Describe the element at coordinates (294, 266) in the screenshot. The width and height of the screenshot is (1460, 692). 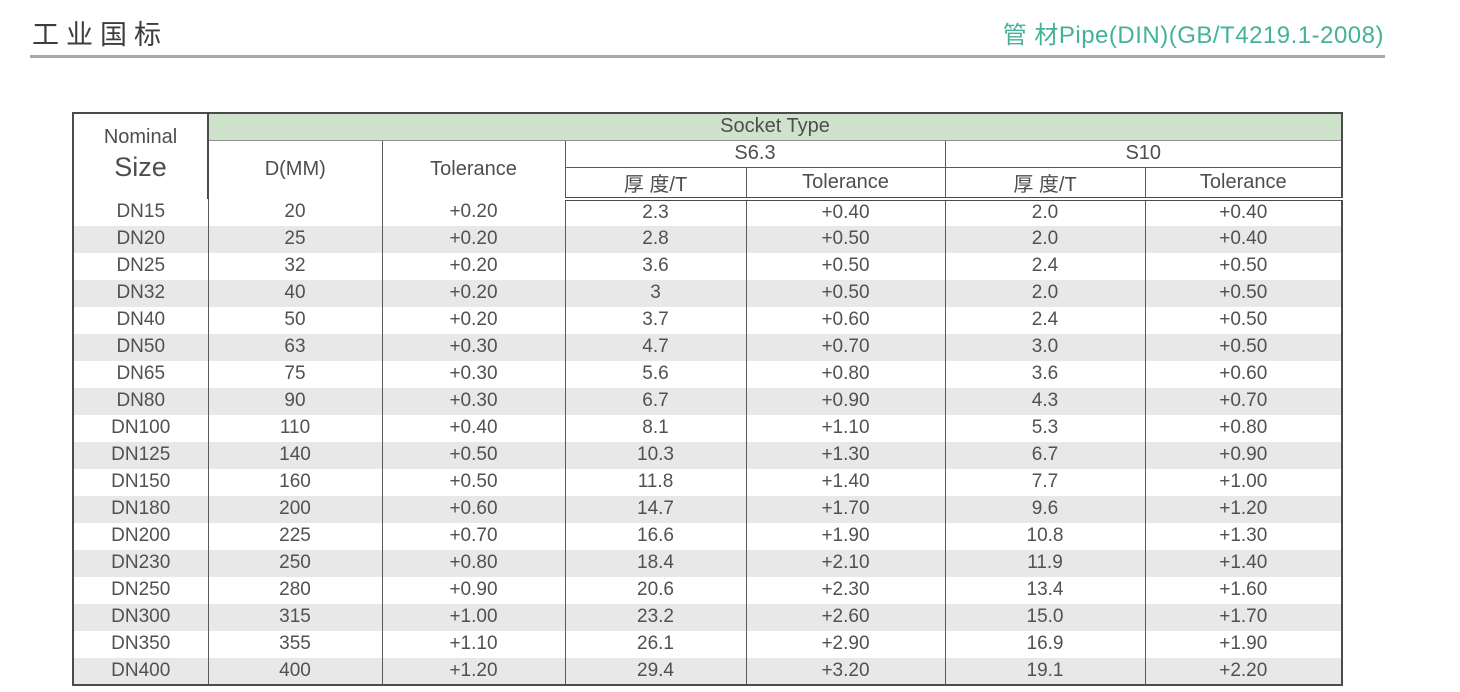
I see `cell-d-mm: 32` at that location.